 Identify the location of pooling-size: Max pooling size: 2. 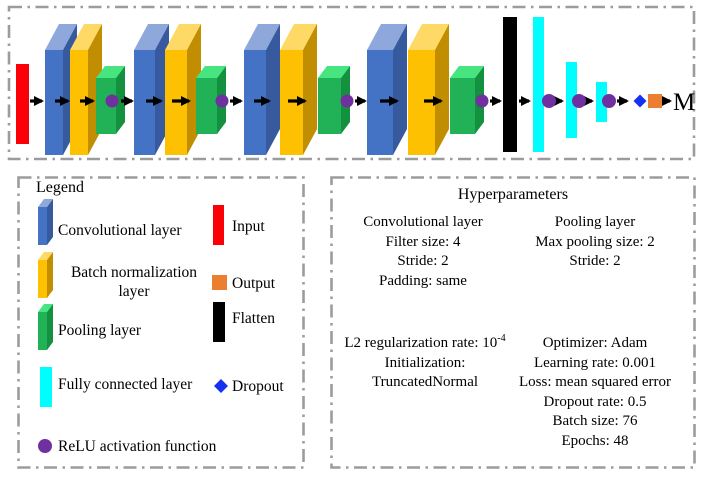
(595, 241).